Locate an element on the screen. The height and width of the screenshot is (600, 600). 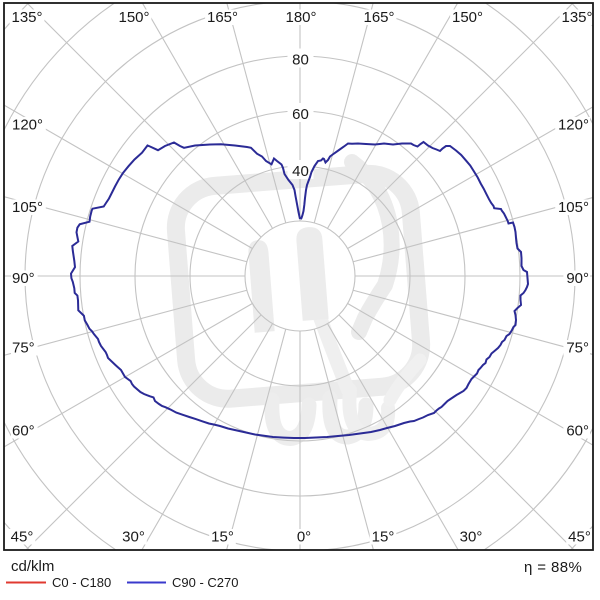
svg-text: η = 88% is located at coordinates (553, 567).